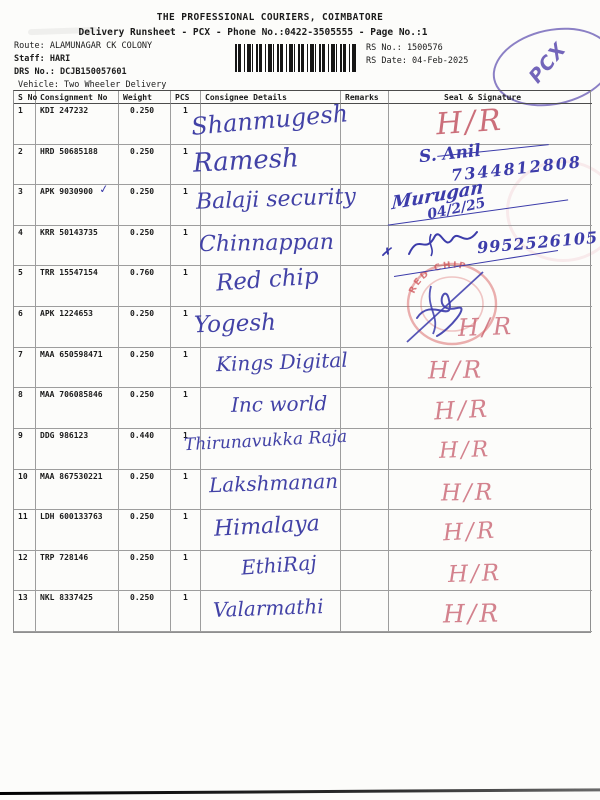 The height and width of the screenshot is (800, 600). What do you see at coordinates (267, 280) in the screenshot?
I see `consignee-handwriting: Red chip` at bounding box center [267, 280].